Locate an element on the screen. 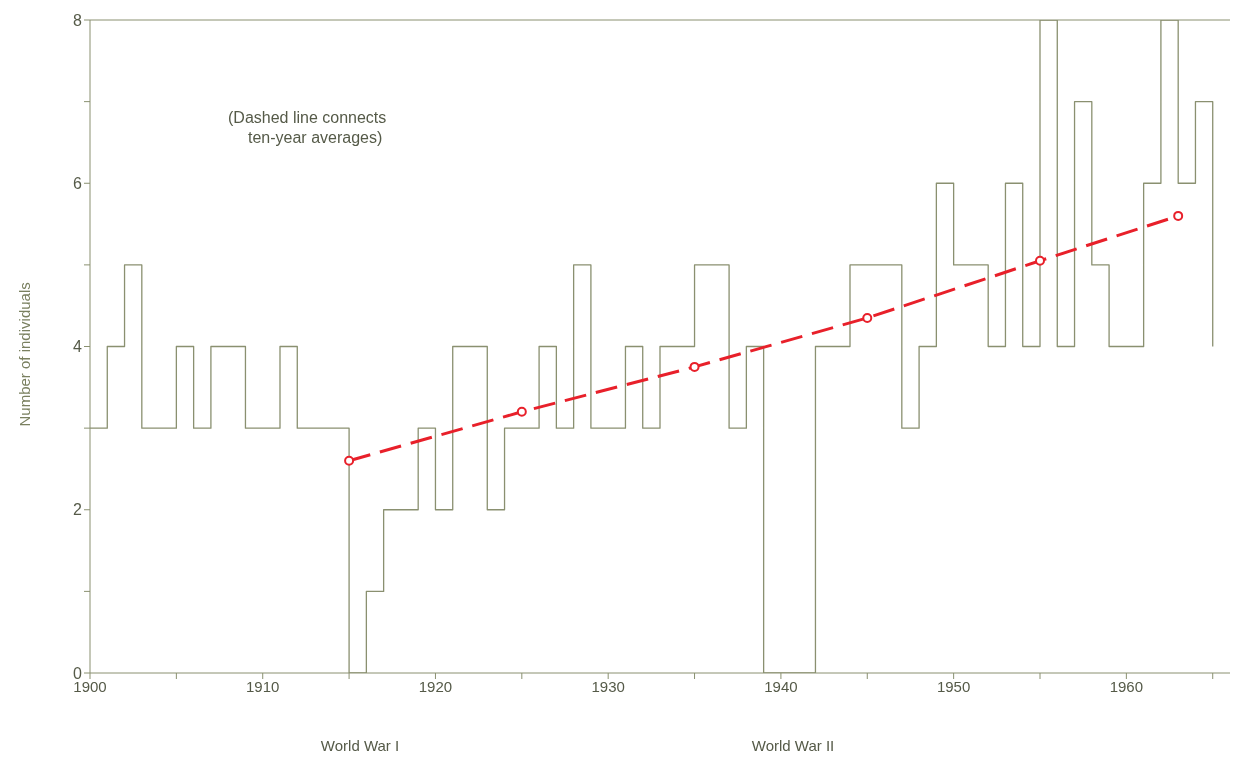 The image size is (1242, 761). y-tick-label: 6 is located at coordinates (78, 183).